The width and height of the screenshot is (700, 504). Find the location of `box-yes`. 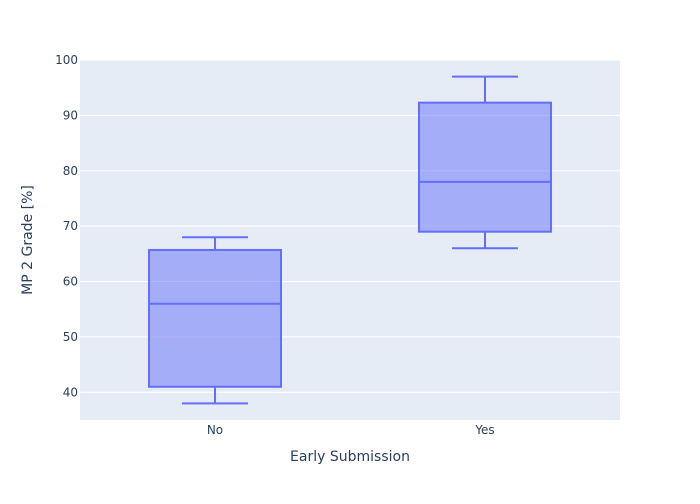

box-yes is located at coordinates (485, 162).